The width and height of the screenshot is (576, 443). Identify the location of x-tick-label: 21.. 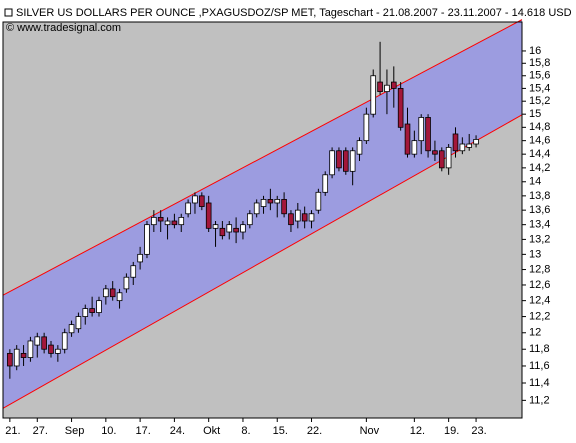
(12, 431).